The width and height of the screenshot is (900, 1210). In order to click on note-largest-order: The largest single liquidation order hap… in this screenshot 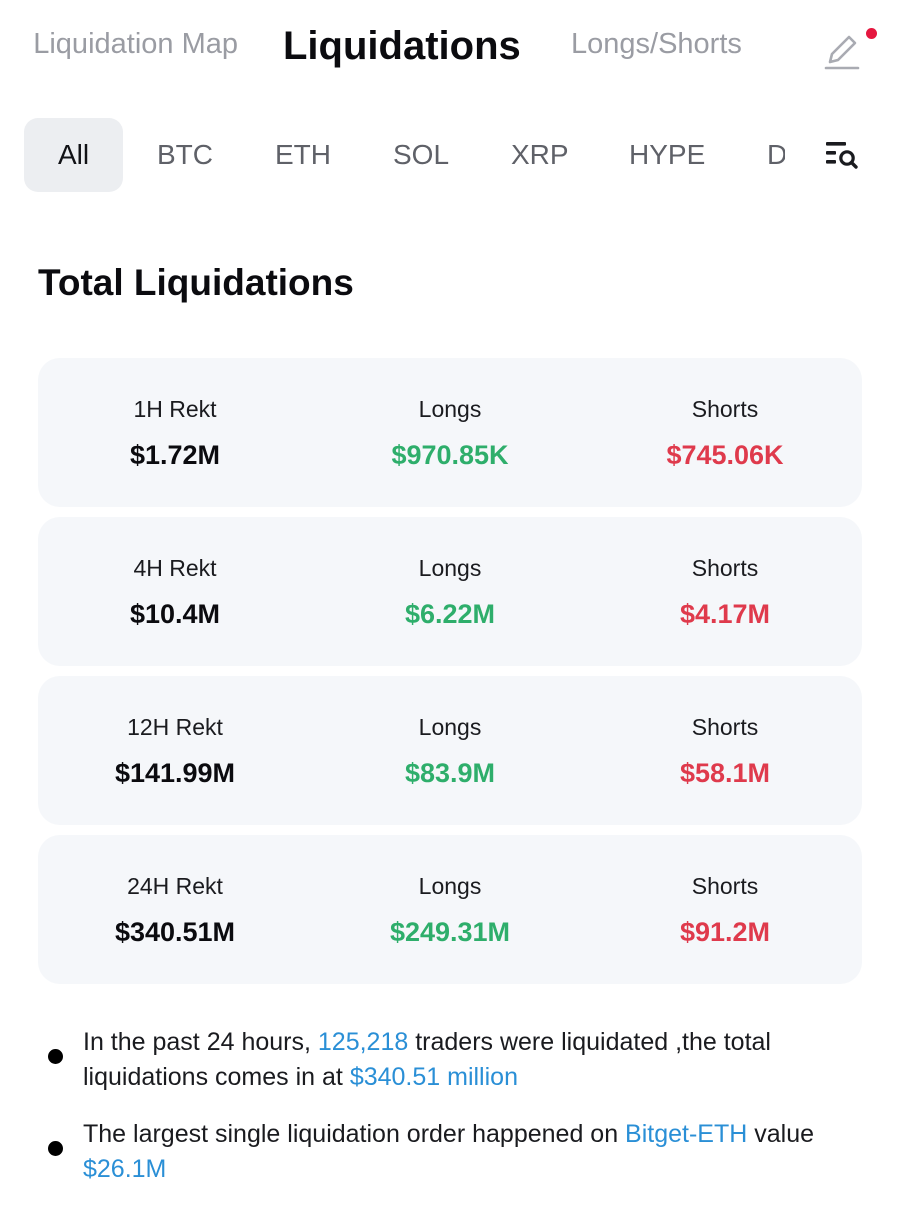, I will do `click(448, 1152)`.